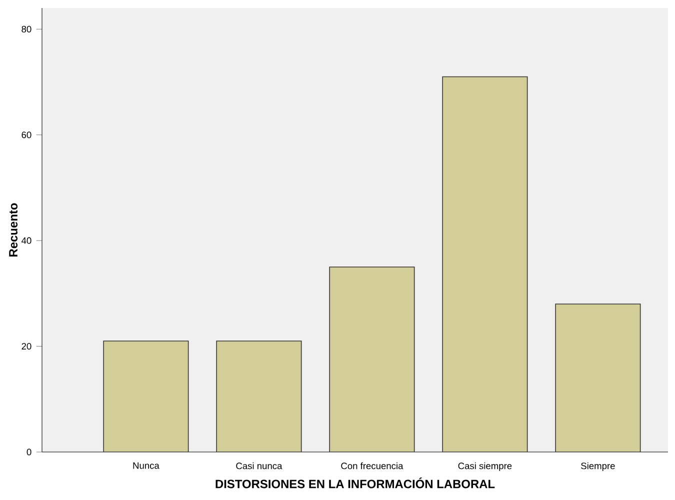  I want to click on x-axis-title: DISTORSIONES EN LA INFORMACIÓN LABORAL, so click(355, 482).